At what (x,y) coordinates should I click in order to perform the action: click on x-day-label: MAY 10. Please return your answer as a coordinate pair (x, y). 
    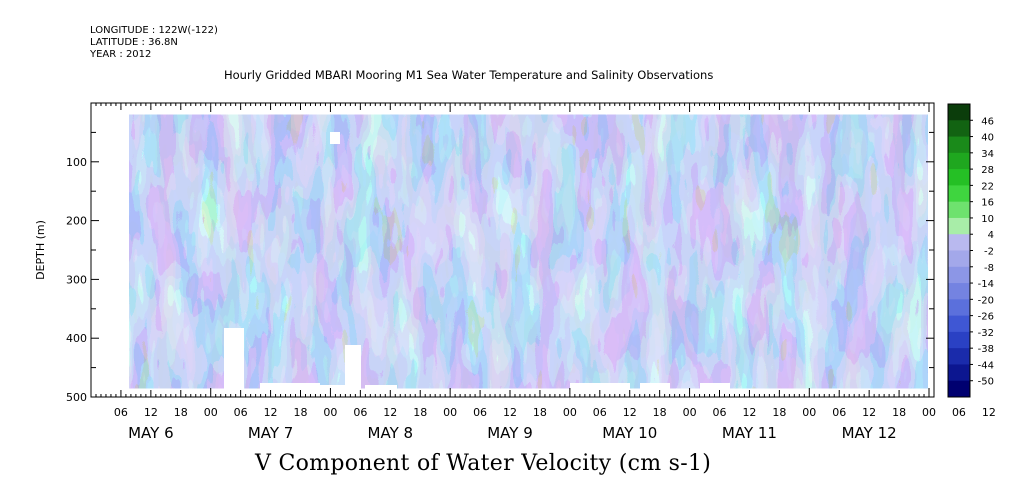
    Looking at the image, I should click on (629, 433).